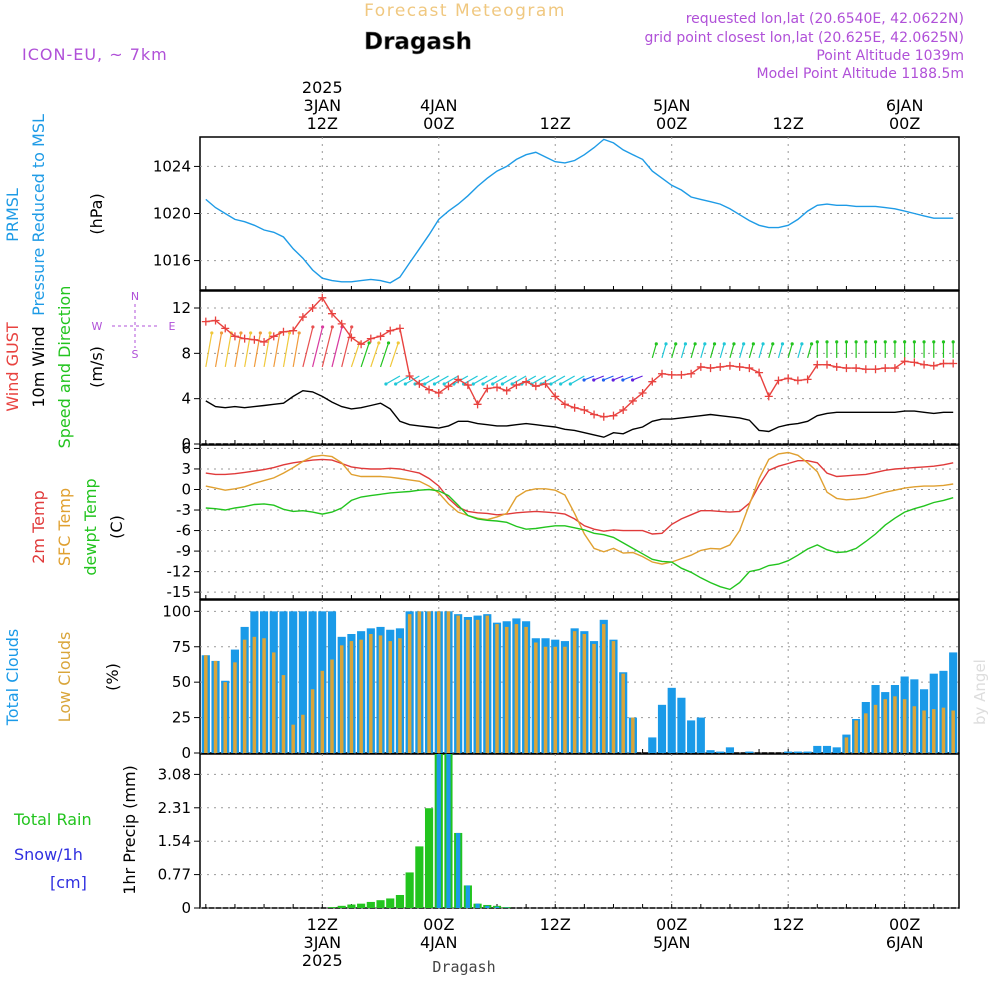 This screenshot has width=1000, height=1000. What do you see at coordinates (186, 353) in the screenshot?
I see `y-tick-label: 8` at bounding box center [186, 353].